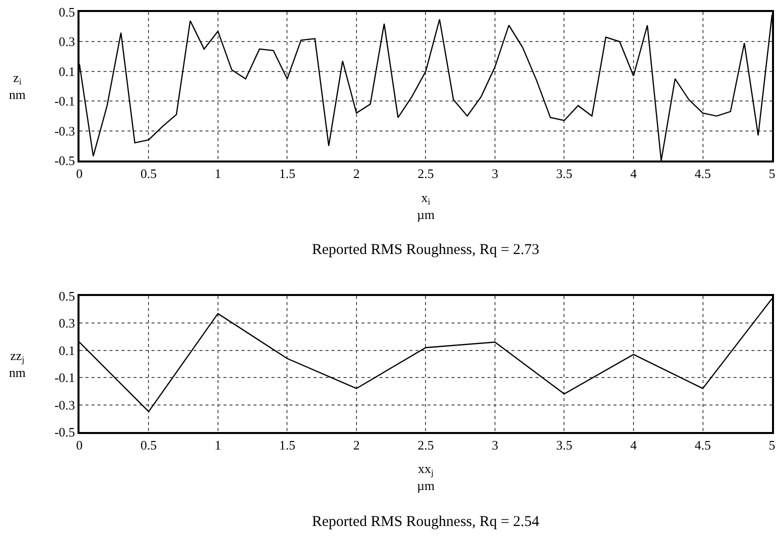  I want to click on x-axis-title: x$_{i}$ µm, so click(426, 206).